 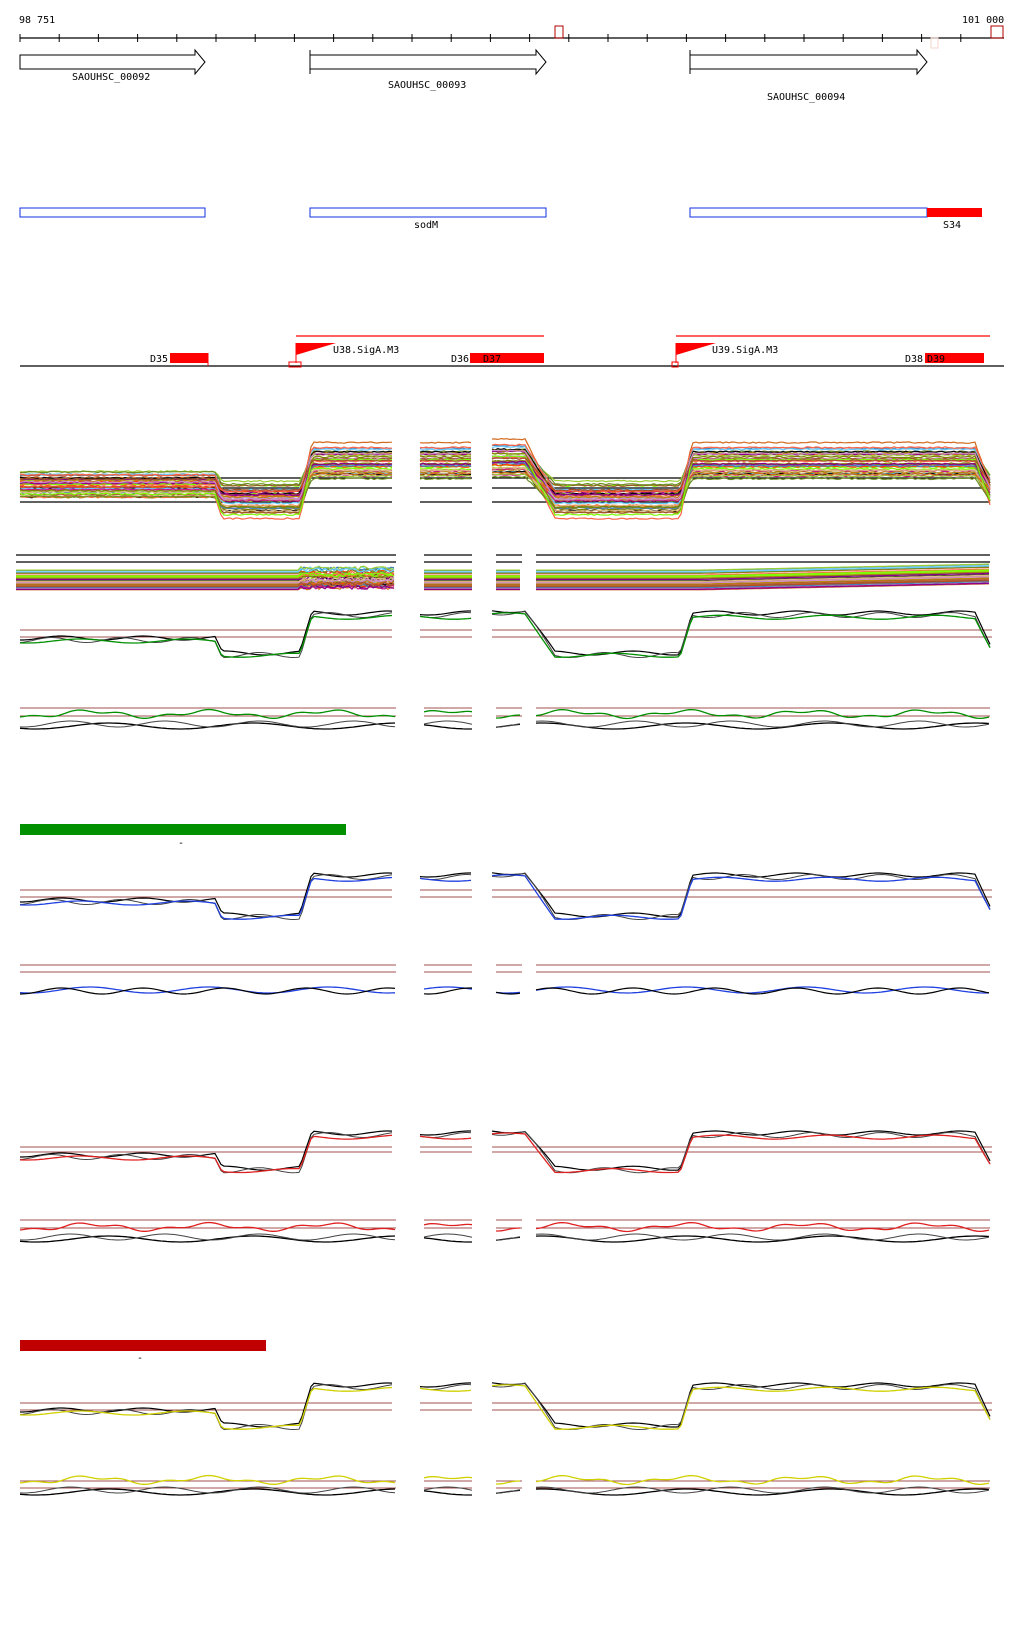 I want to click on feature-label-d35: D35, so click(x=159, y=359).